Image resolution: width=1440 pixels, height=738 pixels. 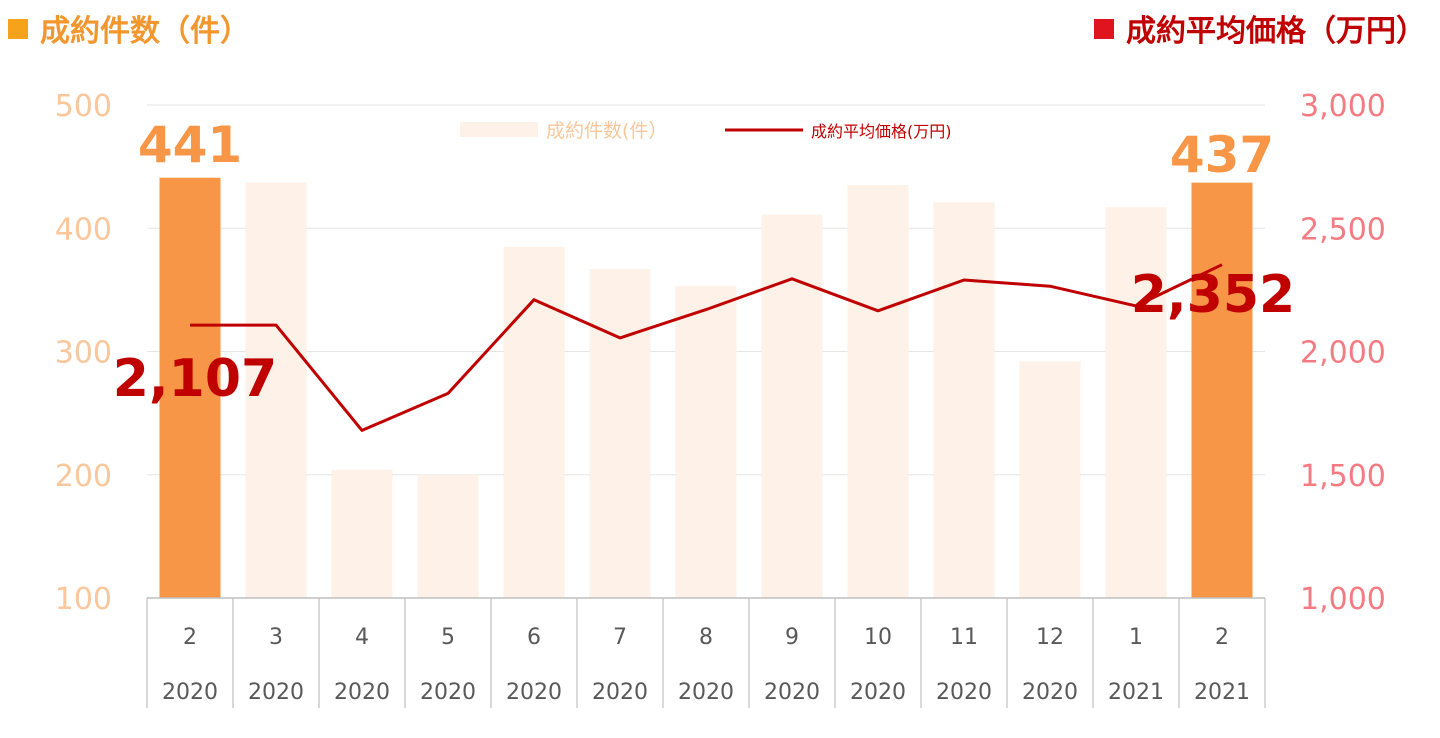 What do you see at coordinates (499, 129) in the screenshot?
I see `legend-bar-swatch` at bounding box center [499, 129].